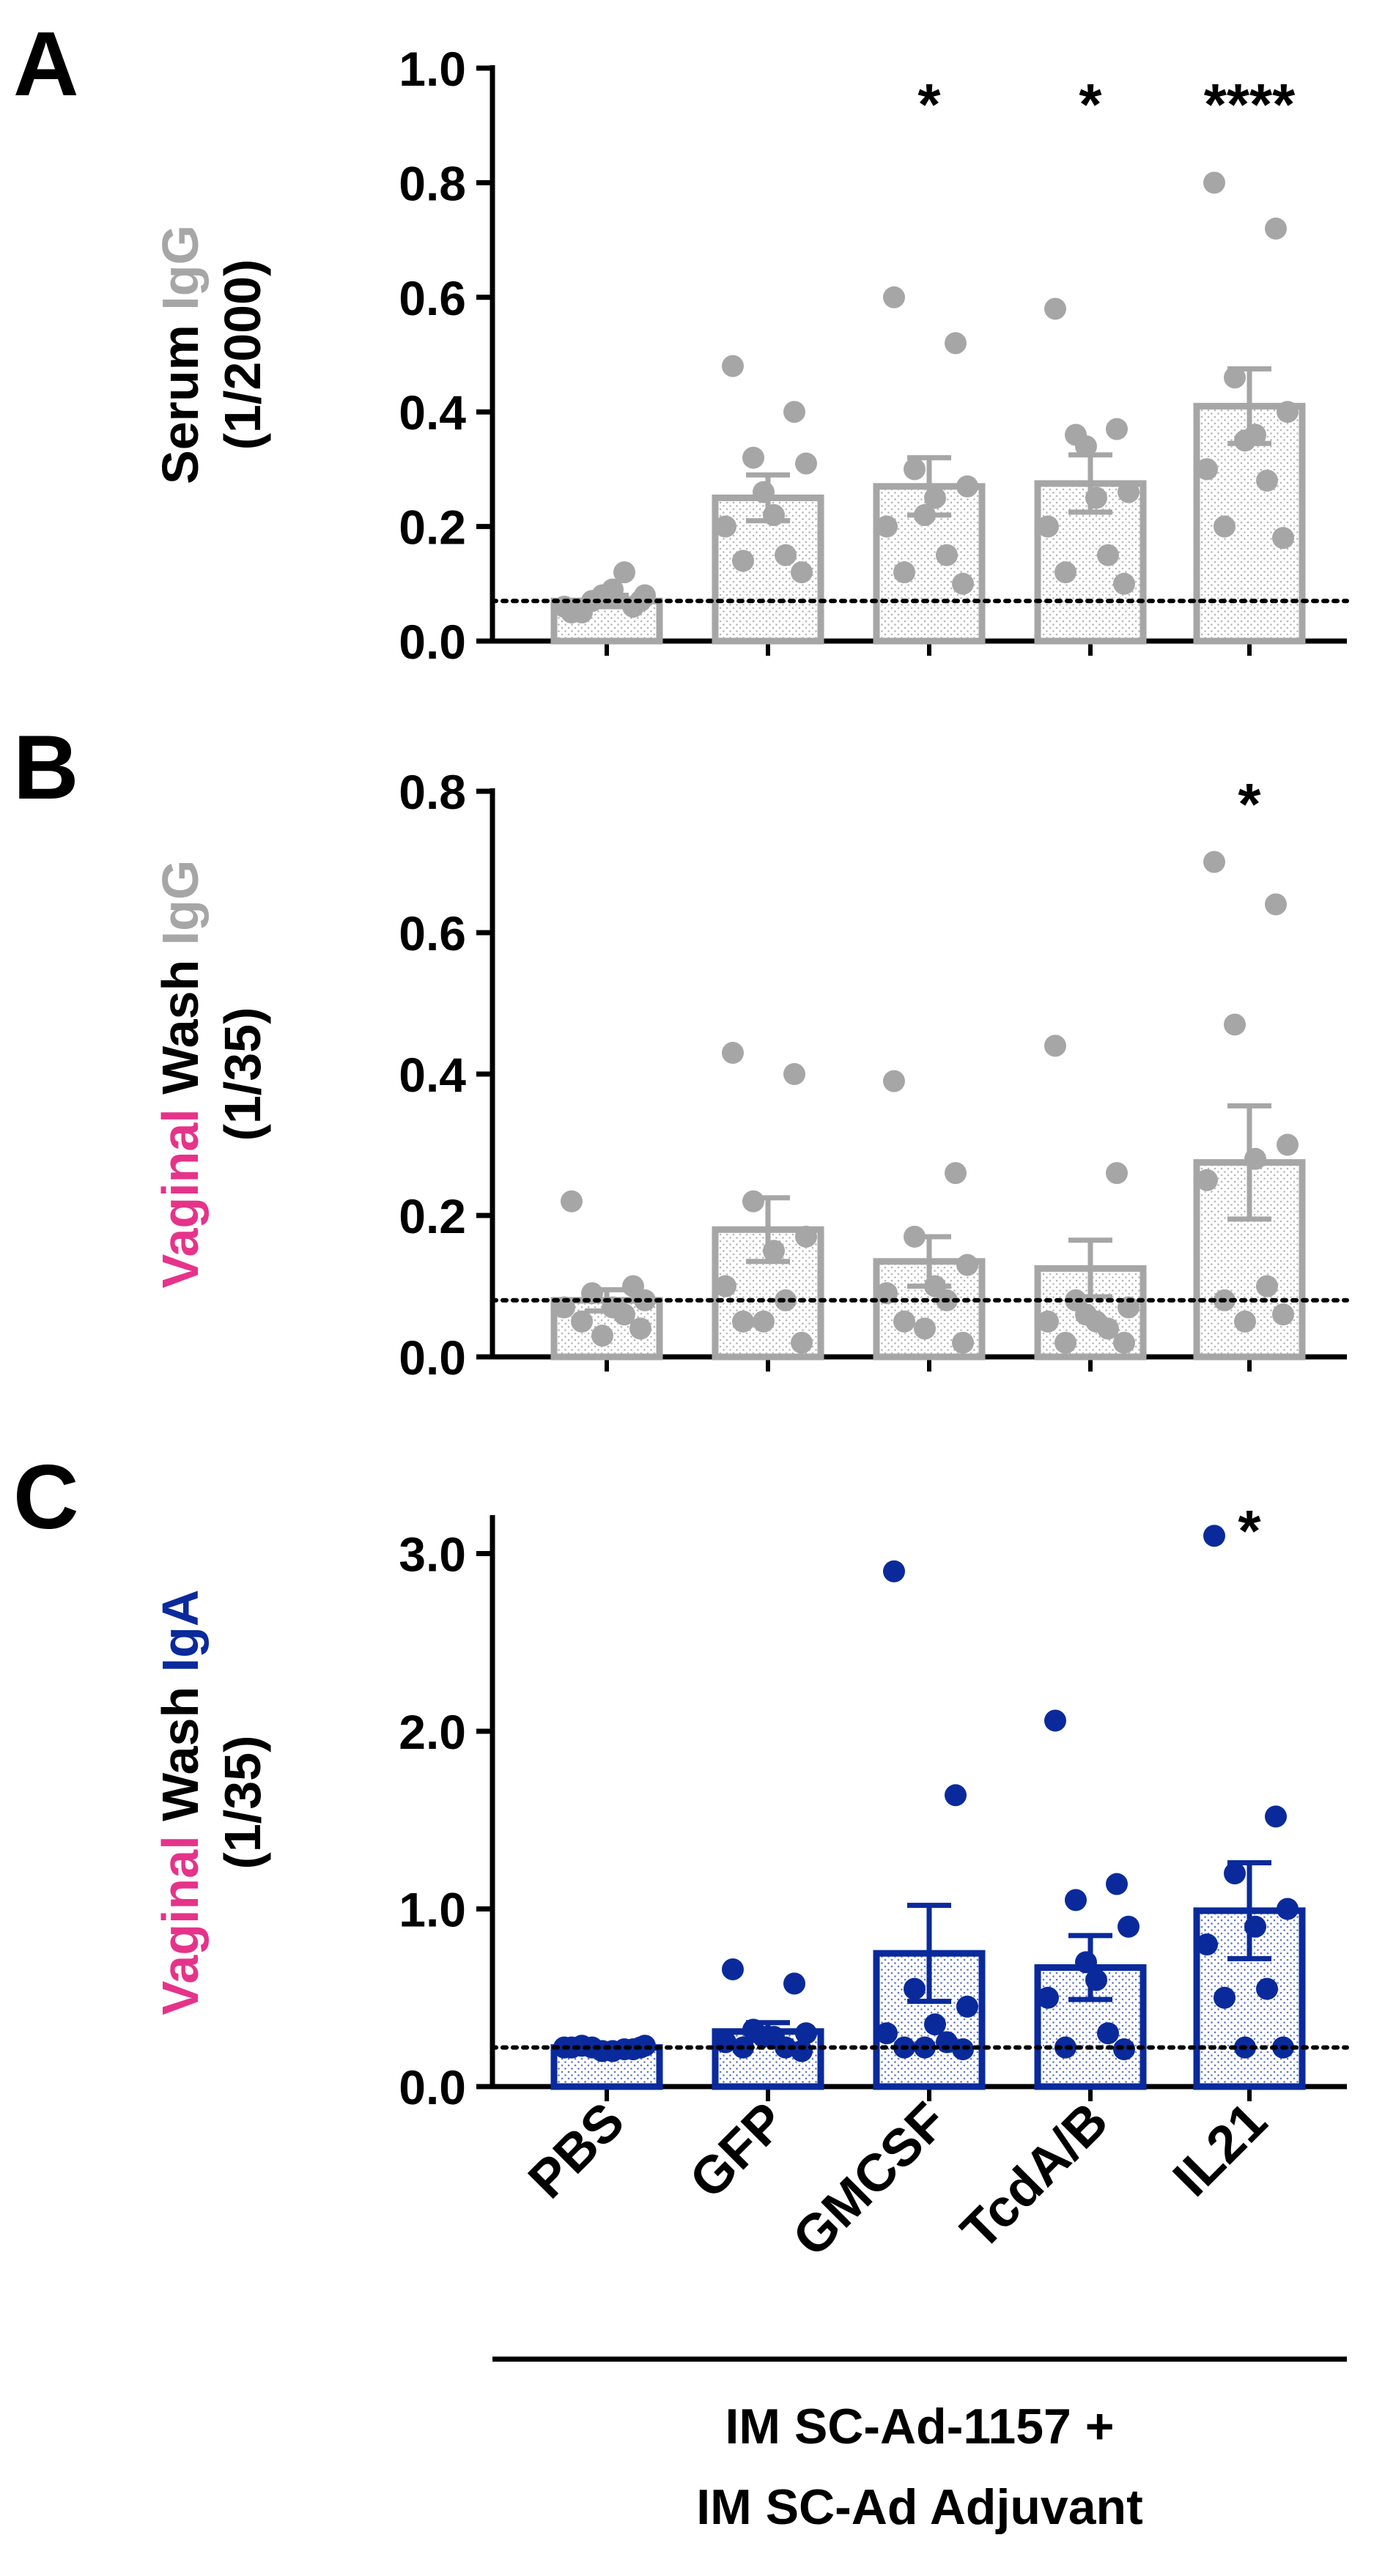 Image resolution: width=1385 pixels, height=2576 pixels. I want to click on y-tick-label: 1.0, so click(433, 69).